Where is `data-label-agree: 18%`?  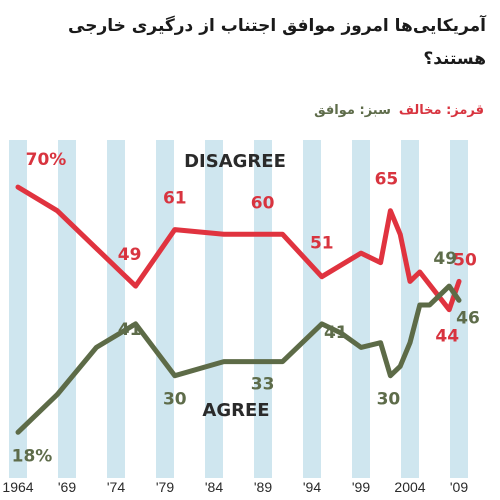 data-label-agree: 18% is located at coordinates (32, 456).